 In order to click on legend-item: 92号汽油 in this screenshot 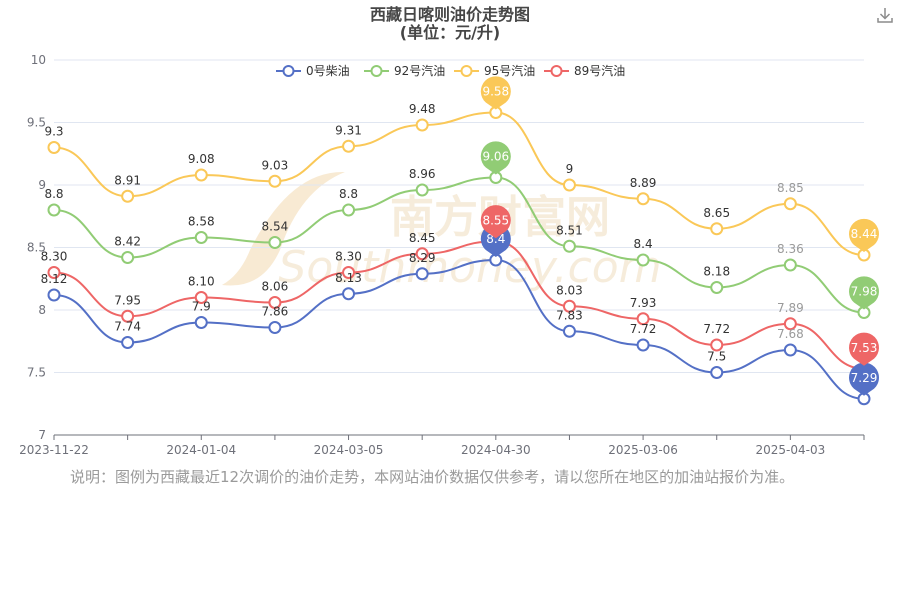, I will do `click(404, 70)`.